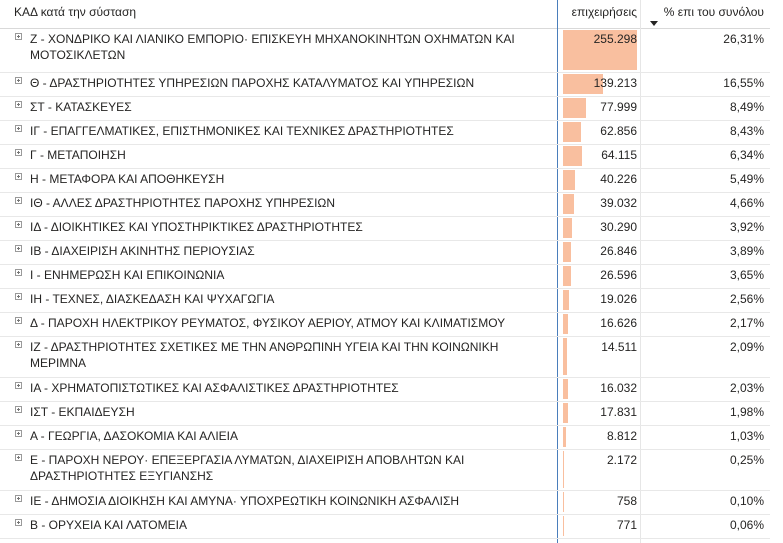 This screenshot has height=543, width=783. What do you see at coordinates (640, 271) in the screenshot?
I see `column-divider-secondary` at bounding box center [640, 271].